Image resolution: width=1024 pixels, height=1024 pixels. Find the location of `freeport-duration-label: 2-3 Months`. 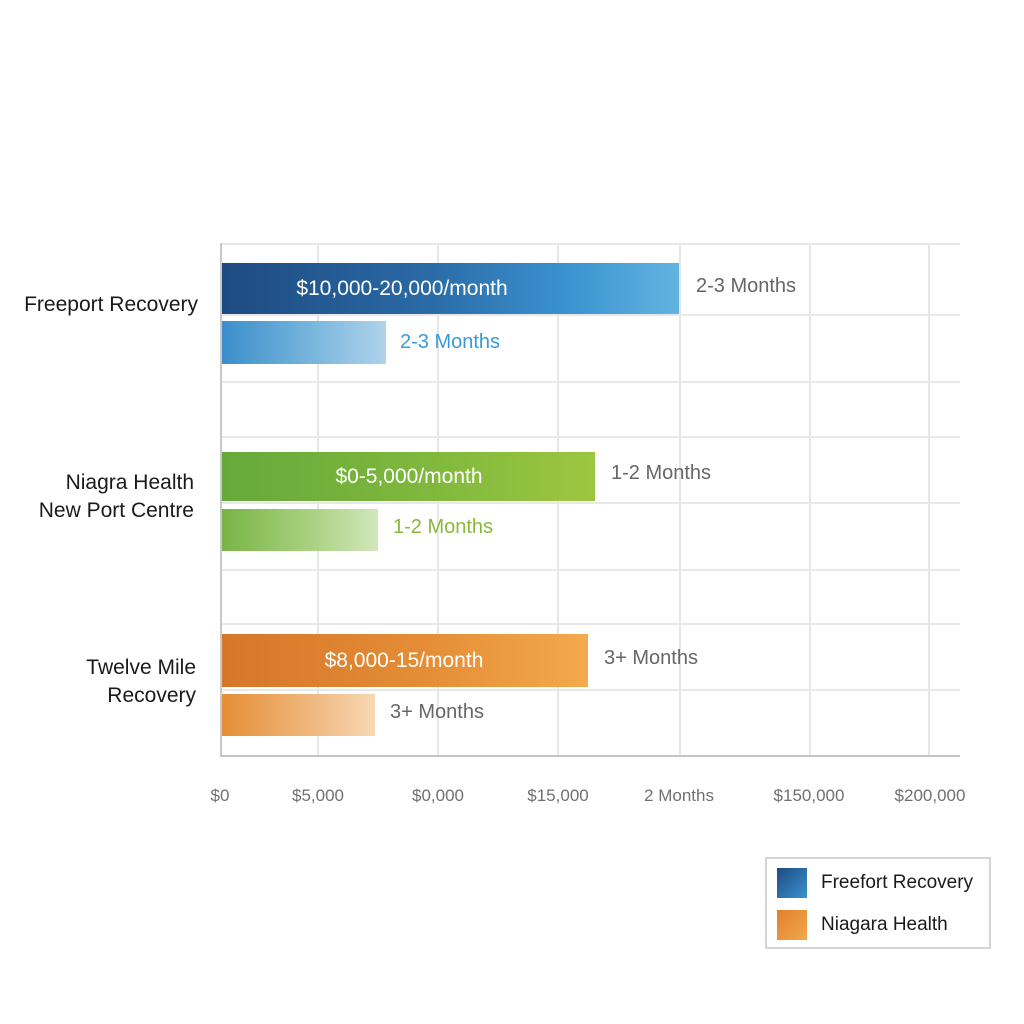

freeport-duration-label: 2-3 Months is located at coordinates (450, 342).